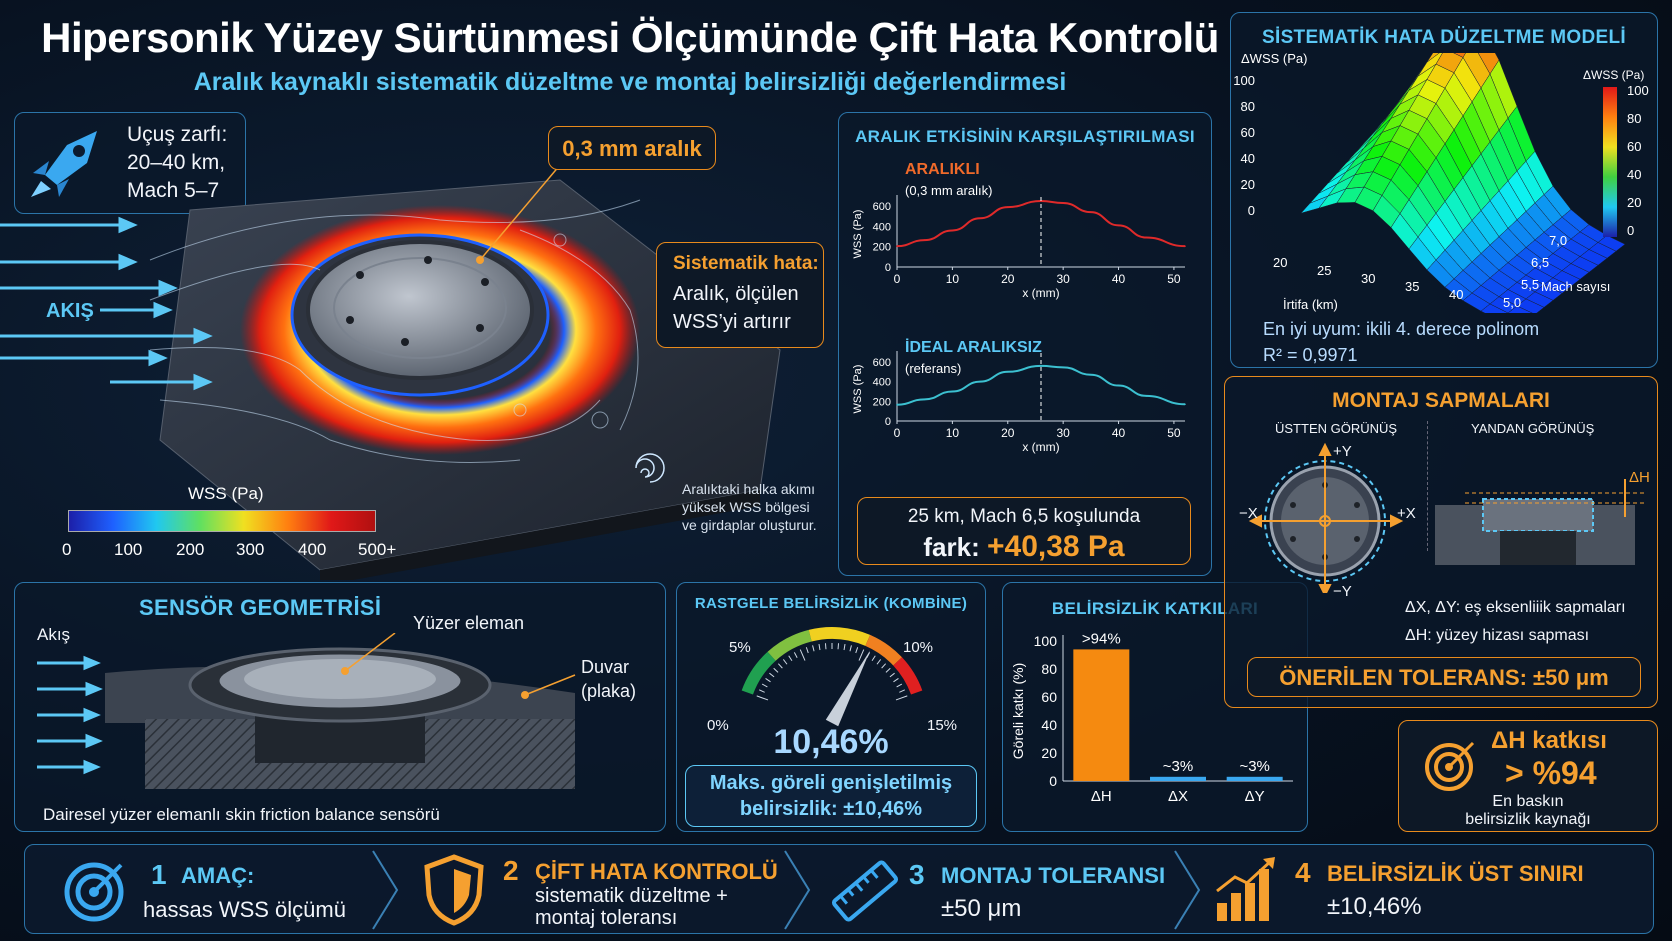  What do you see at coordinates (1063, 279) in the screenshot?
I see `x-tick-label: 30` at bounding box center [1063, 279].